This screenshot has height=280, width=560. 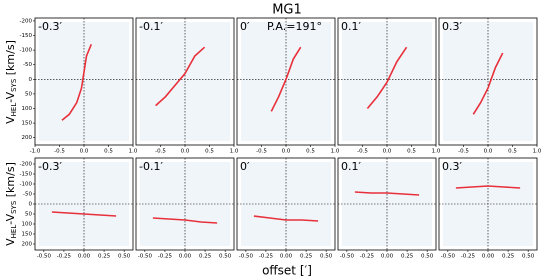 I want to click on x-axis-label: offset [′], so click(x=287, y=271).